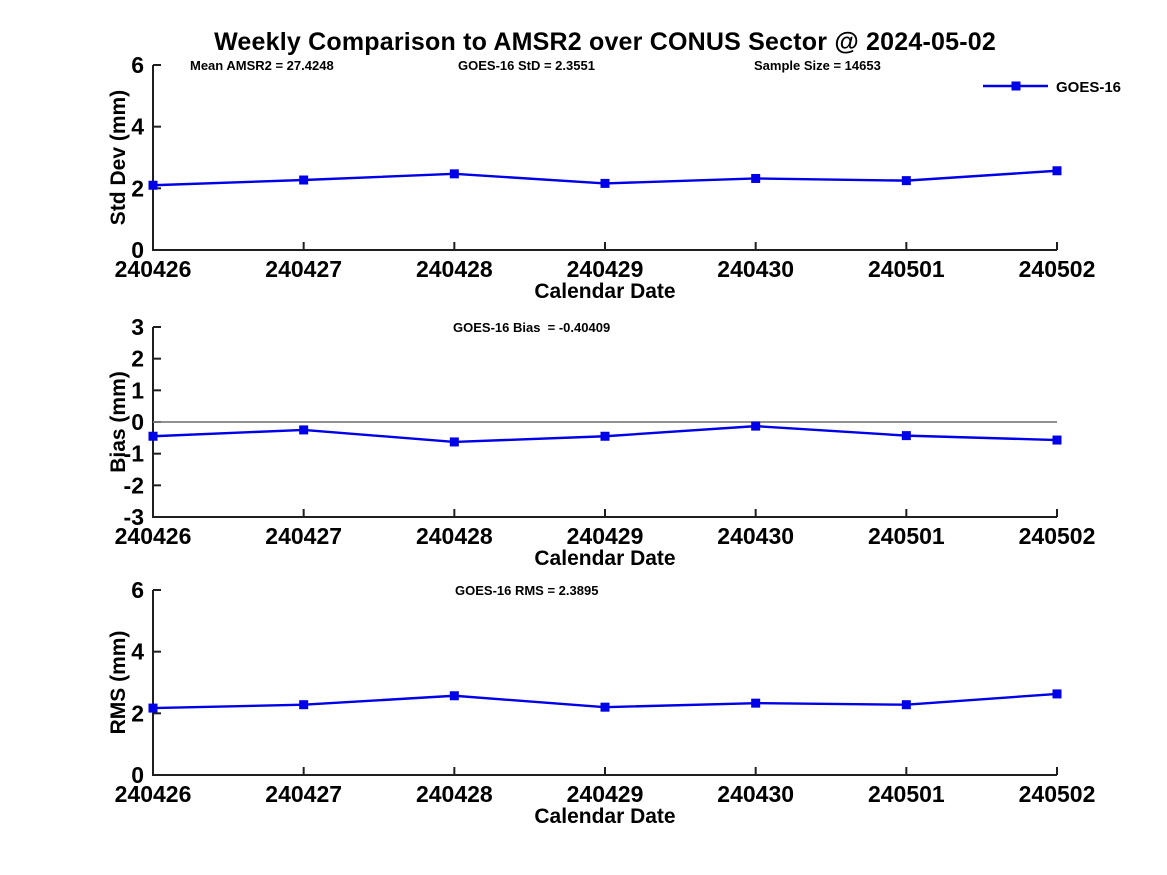 The image size is (1167, 875). I want to click on annotation-text: GOES-16 Bias = -0.40409, so click(531, 327).